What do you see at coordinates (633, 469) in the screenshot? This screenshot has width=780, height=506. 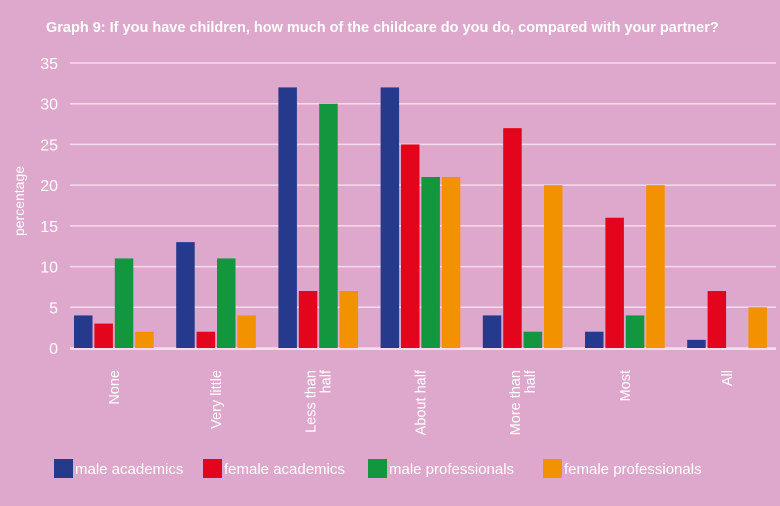 I see `legend-label: female professionals` at bounding box center [633, 469].